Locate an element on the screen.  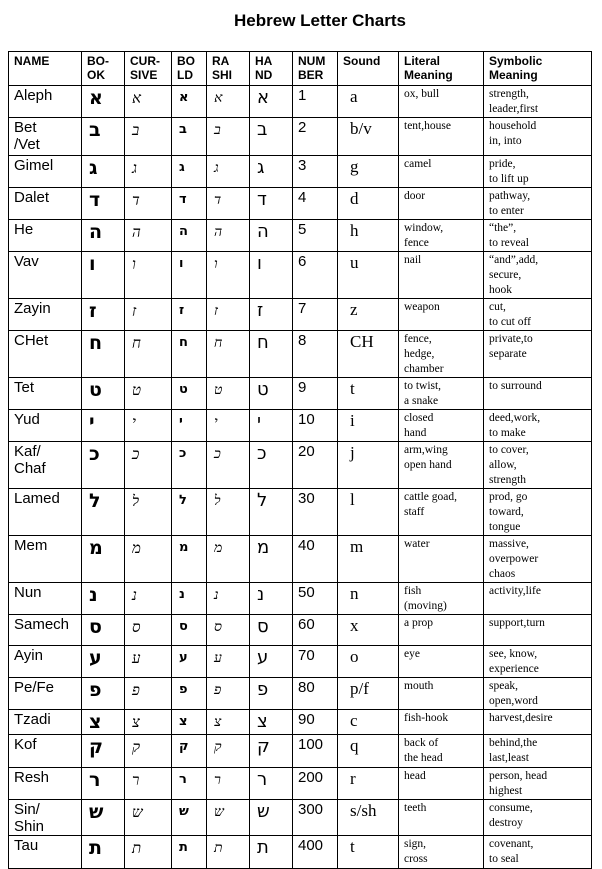
letter-bold-cell: א is located at coordinates (189, 101).